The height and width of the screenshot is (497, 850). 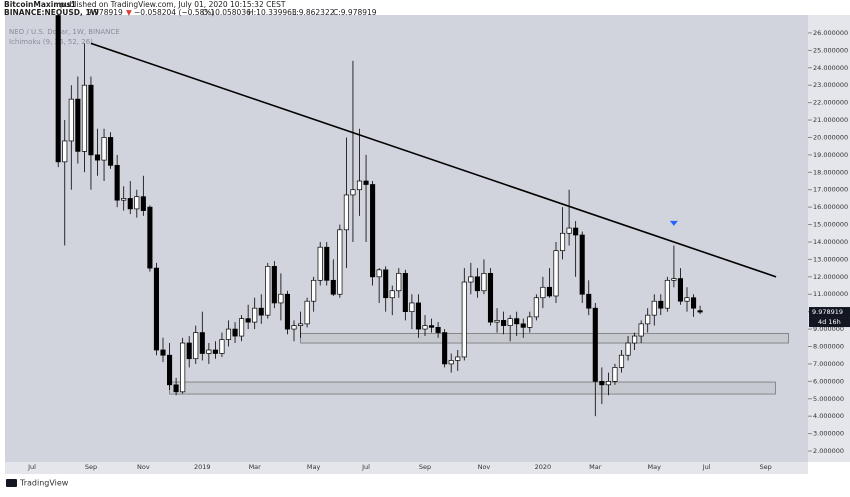 I want to click on price-badge, so click(x=829, y=312).